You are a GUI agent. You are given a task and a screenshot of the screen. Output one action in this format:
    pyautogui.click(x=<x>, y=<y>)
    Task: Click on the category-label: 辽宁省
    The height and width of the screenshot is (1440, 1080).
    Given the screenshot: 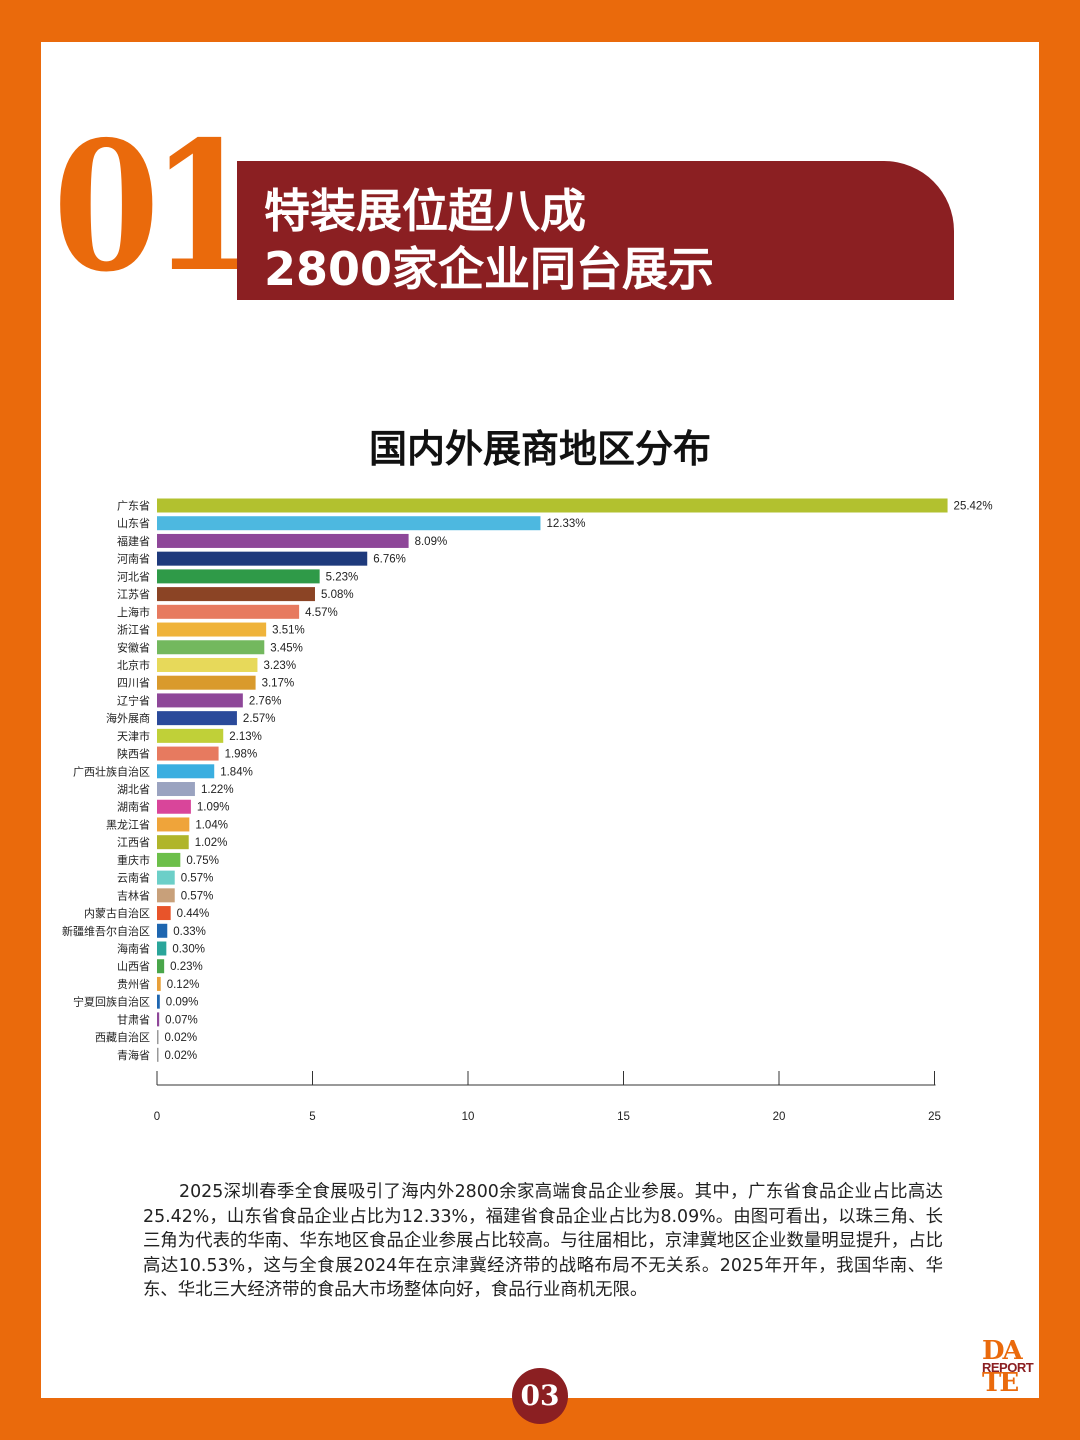 What is the action you would take?
    pyautogui.click(x=133, y=700)
    